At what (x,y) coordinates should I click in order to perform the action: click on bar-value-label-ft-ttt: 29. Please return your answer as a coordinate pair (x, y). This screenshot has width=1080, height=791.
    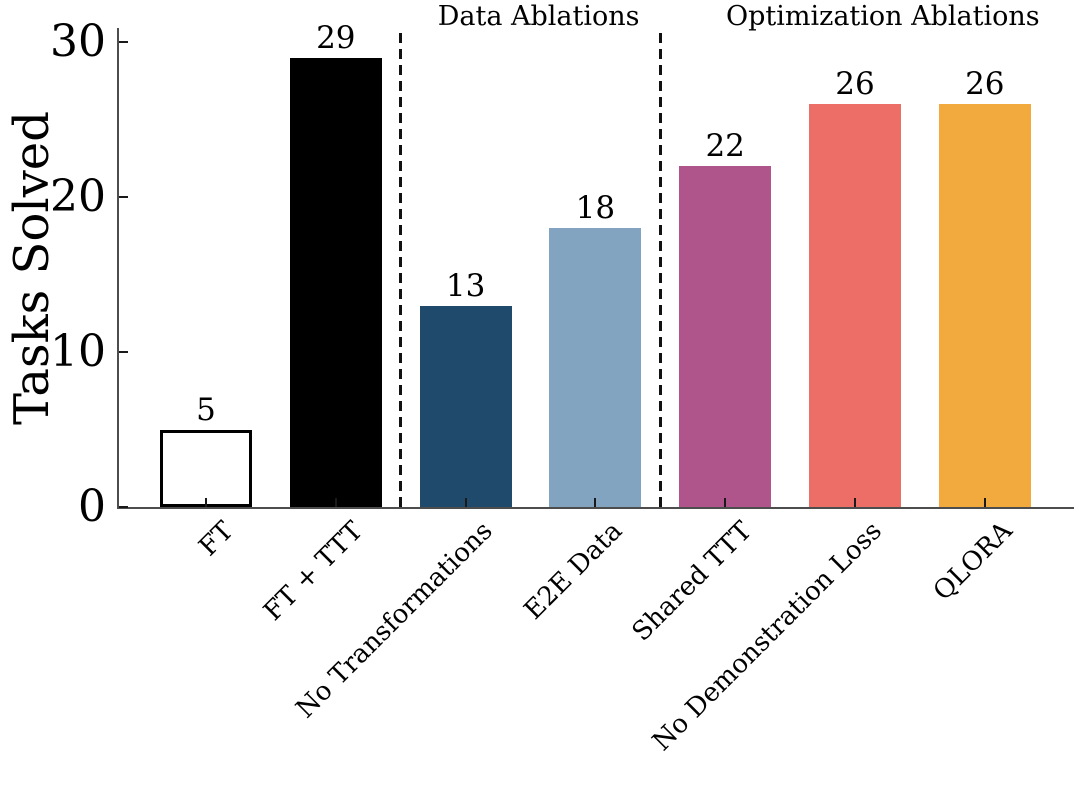
    Looking at the image, I should click on (336, 37).